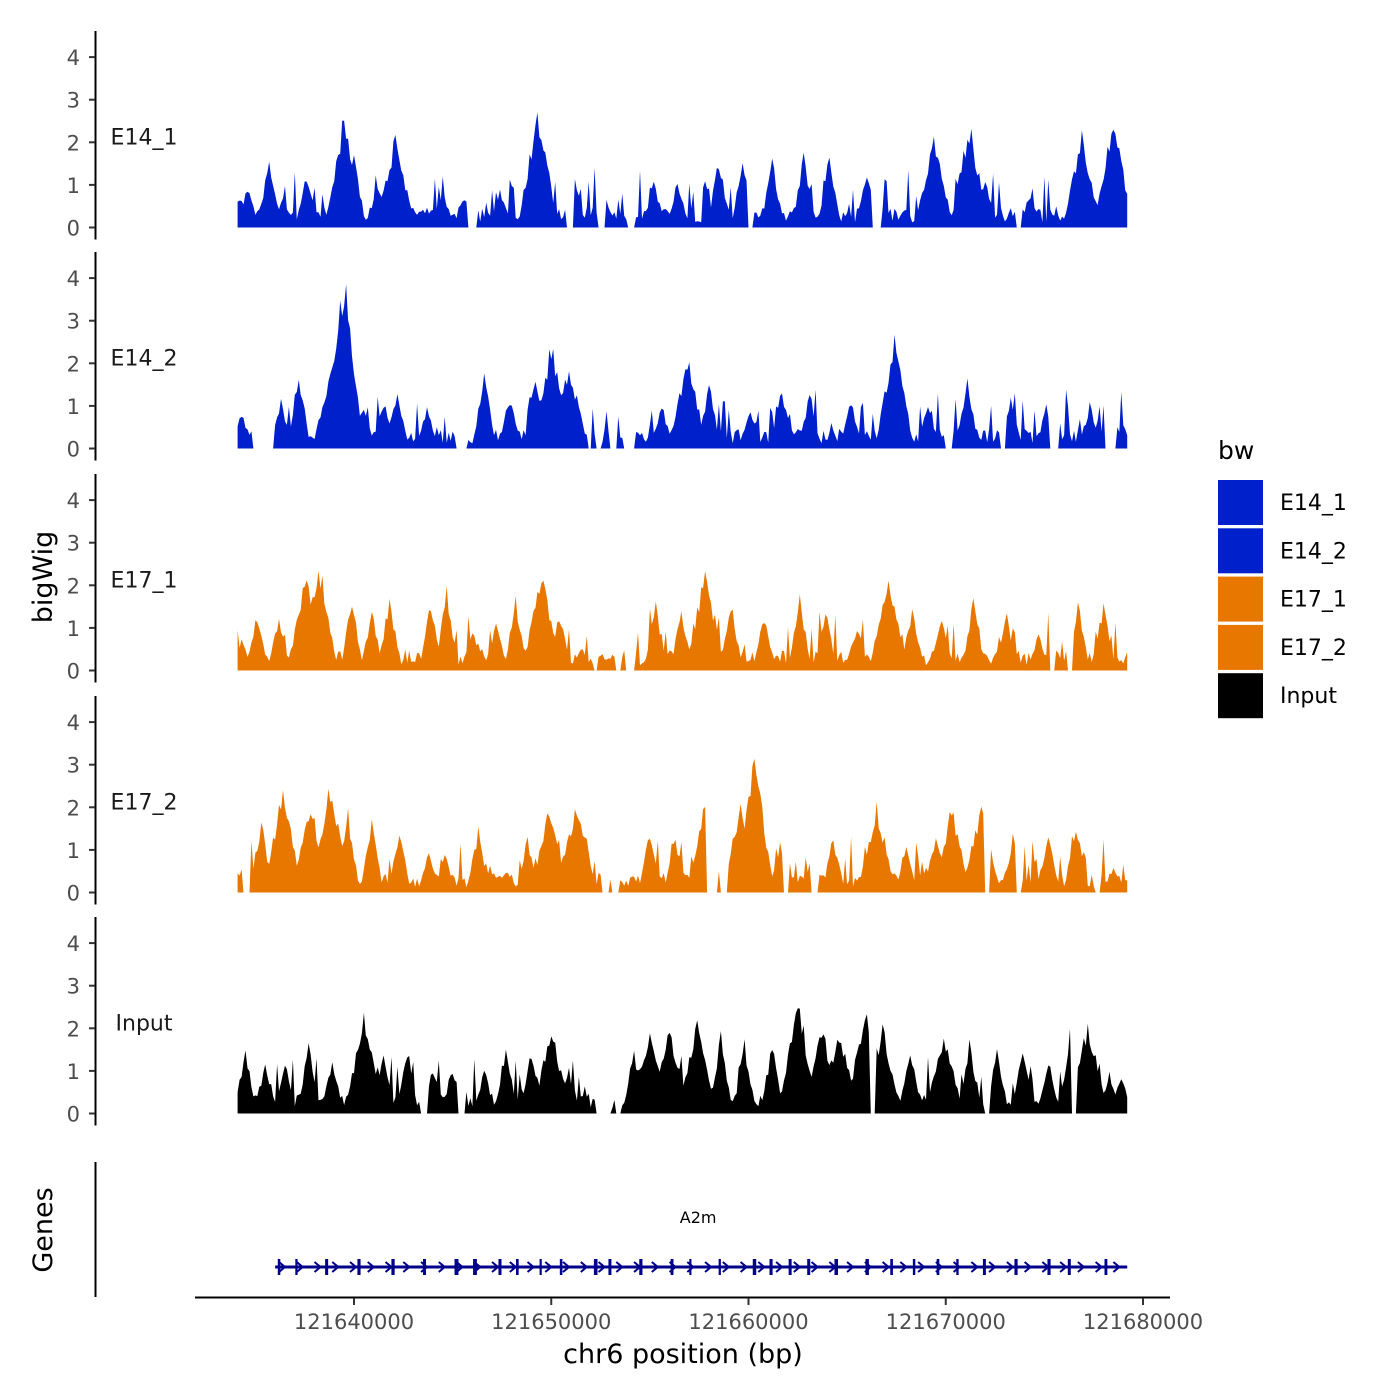 The height and width of the screenshot is (1400, 1400). Describe the element at coordinates (682, 1061) in the screenshot. I see `area-Input` at that location.